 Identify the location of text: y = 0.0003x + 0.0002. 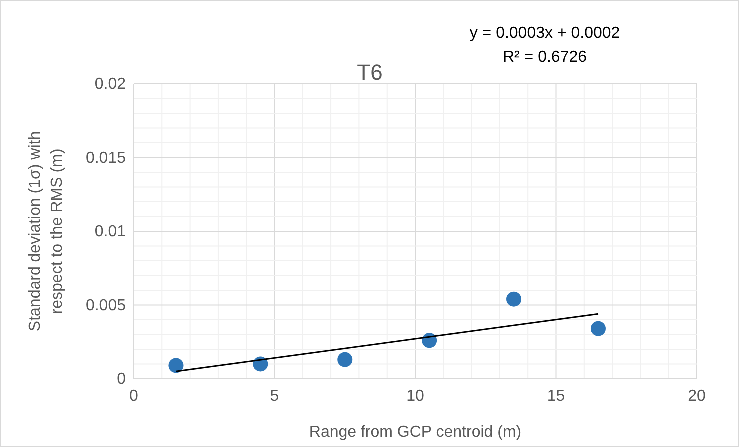
(545, 33).